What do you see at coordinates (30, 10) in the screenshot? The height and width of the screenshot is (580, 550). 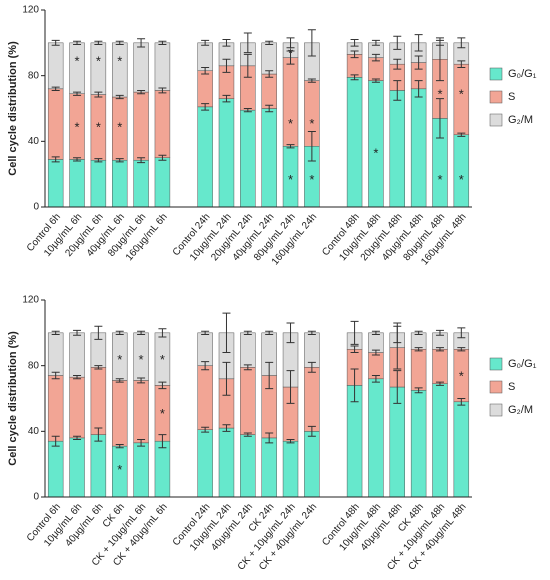 I see `y-tick-label: 120` at bounding box center [30, 10].